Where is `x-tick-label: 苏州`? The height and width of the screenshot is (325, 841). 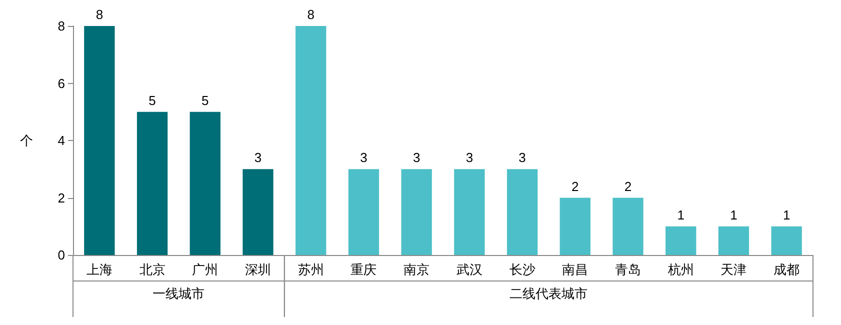 x-tick-label: 苏州 is located at coordinates (311, 269).